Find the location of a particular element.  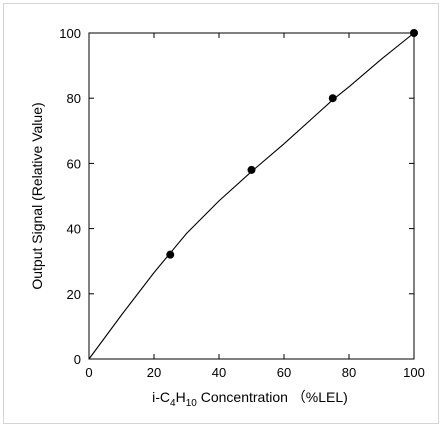

y-tick-label: 20 is located at coordinates (74, 294).